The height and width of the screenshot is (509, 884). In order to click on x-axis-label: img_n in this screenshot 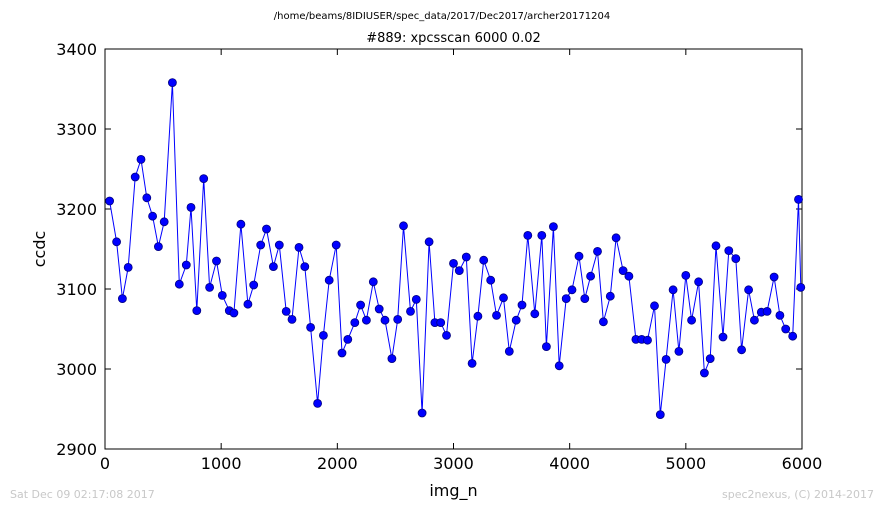, I will do `click(453, 491)`.